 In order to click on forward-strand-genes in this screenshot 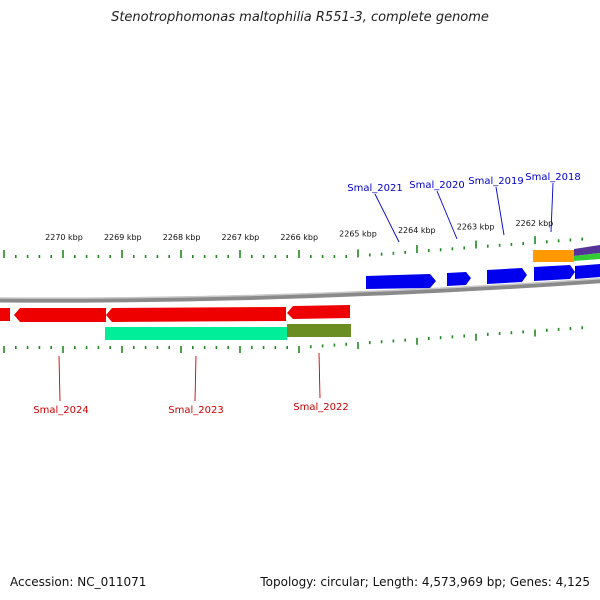, I will do `click(483, 267)`.